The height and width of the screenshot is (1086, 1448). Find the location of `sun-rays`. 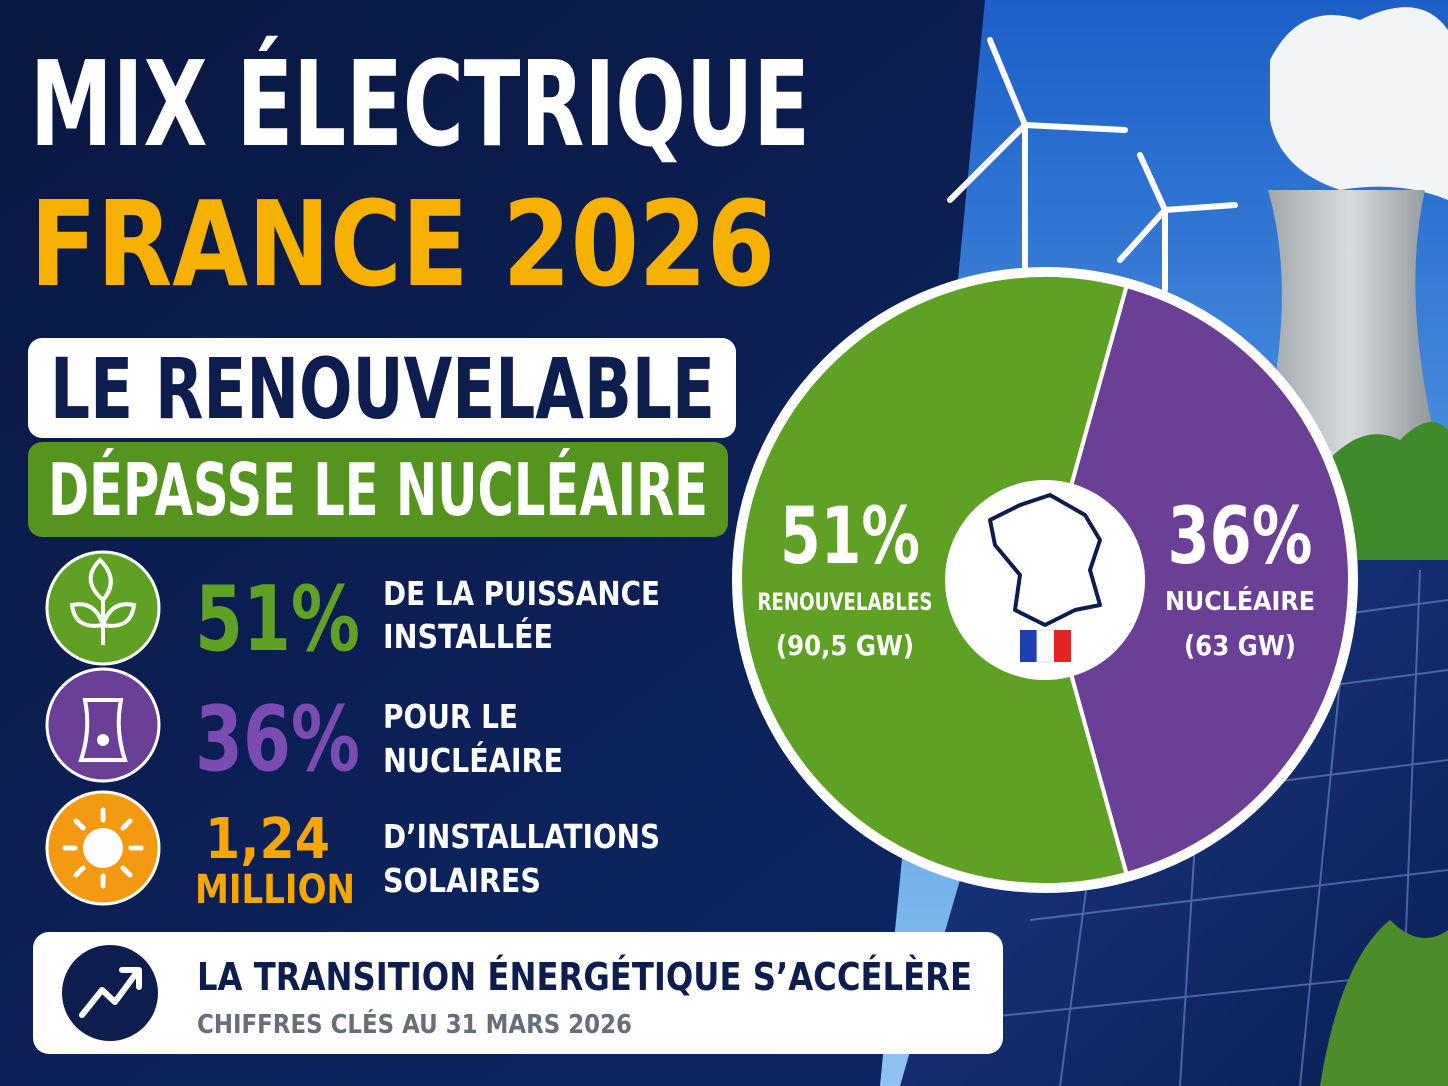

sun-rays is located at coordinates (103, 848).